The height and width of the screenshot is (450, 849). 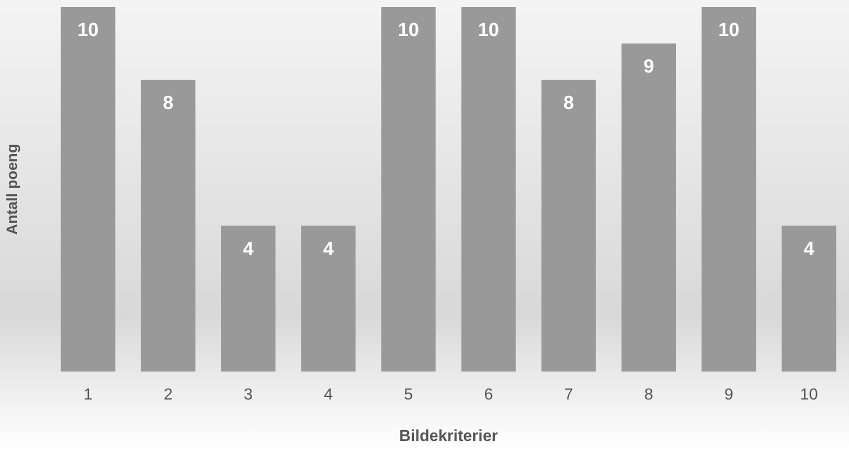 What do you see at coordinates (328, 395) in the screenshot?
I see `x-tick-label: 4` at bounding box center [328, 395].